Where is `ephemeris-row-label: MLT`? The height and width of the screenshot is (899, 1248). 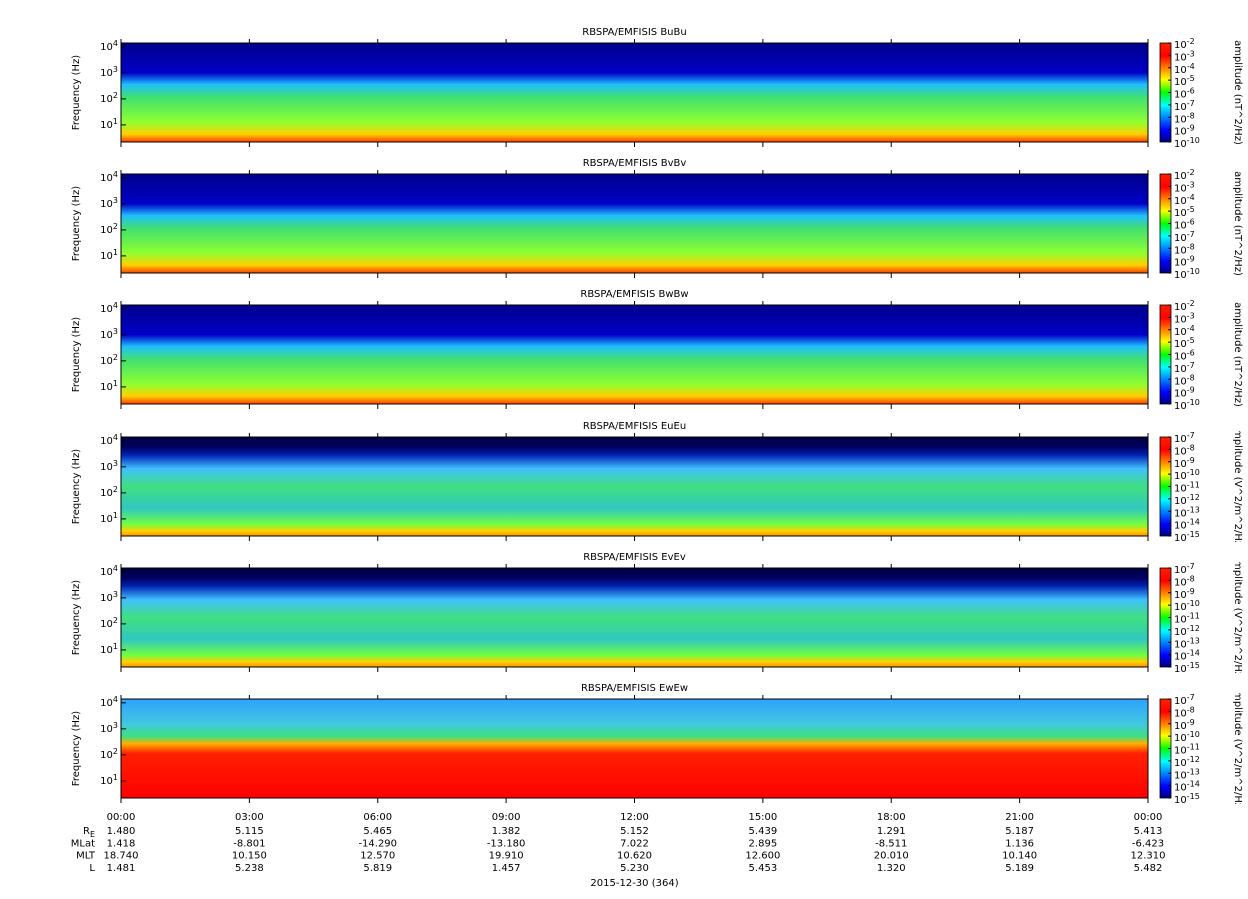 ephemeris-row-label: MLT is located at coordinates (86, 856).